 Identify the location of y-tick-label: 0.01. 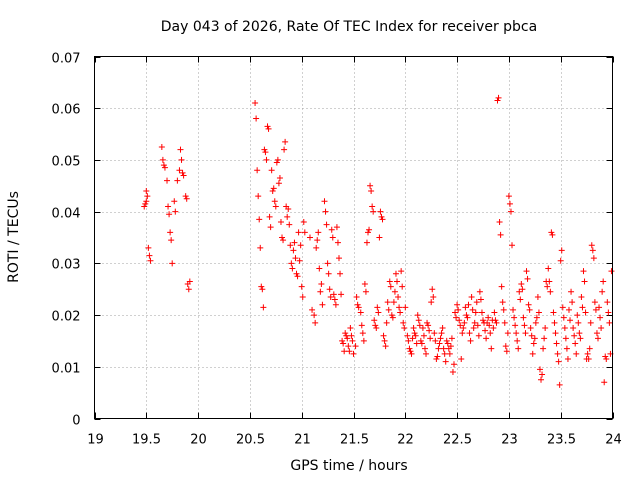
(66, 369).